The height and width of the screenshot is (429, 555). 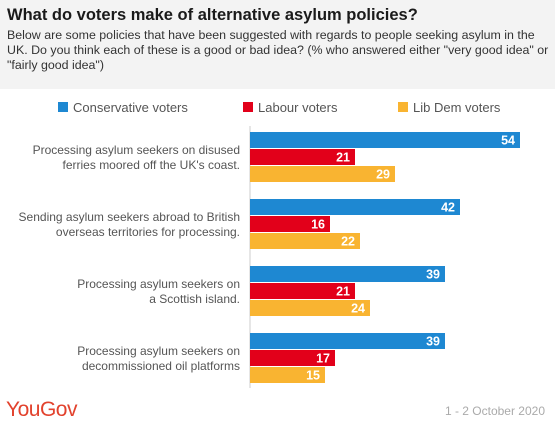 What do you see at coordinates (457, 107) in the screenshot?
I see `legend-label: Lib Dem voters` at bounding box center [457, 107].